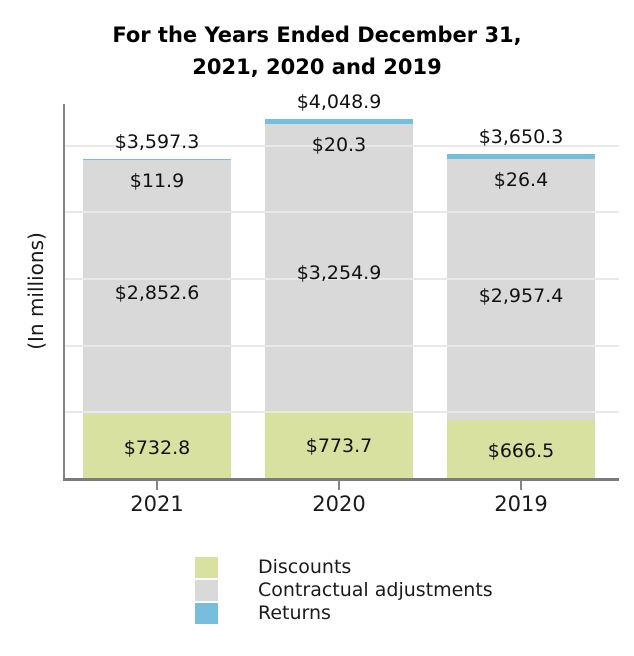 This screenshot has width=634, height=656. I want to click on legend-item-discounts: Discounts, so click(344, 567).